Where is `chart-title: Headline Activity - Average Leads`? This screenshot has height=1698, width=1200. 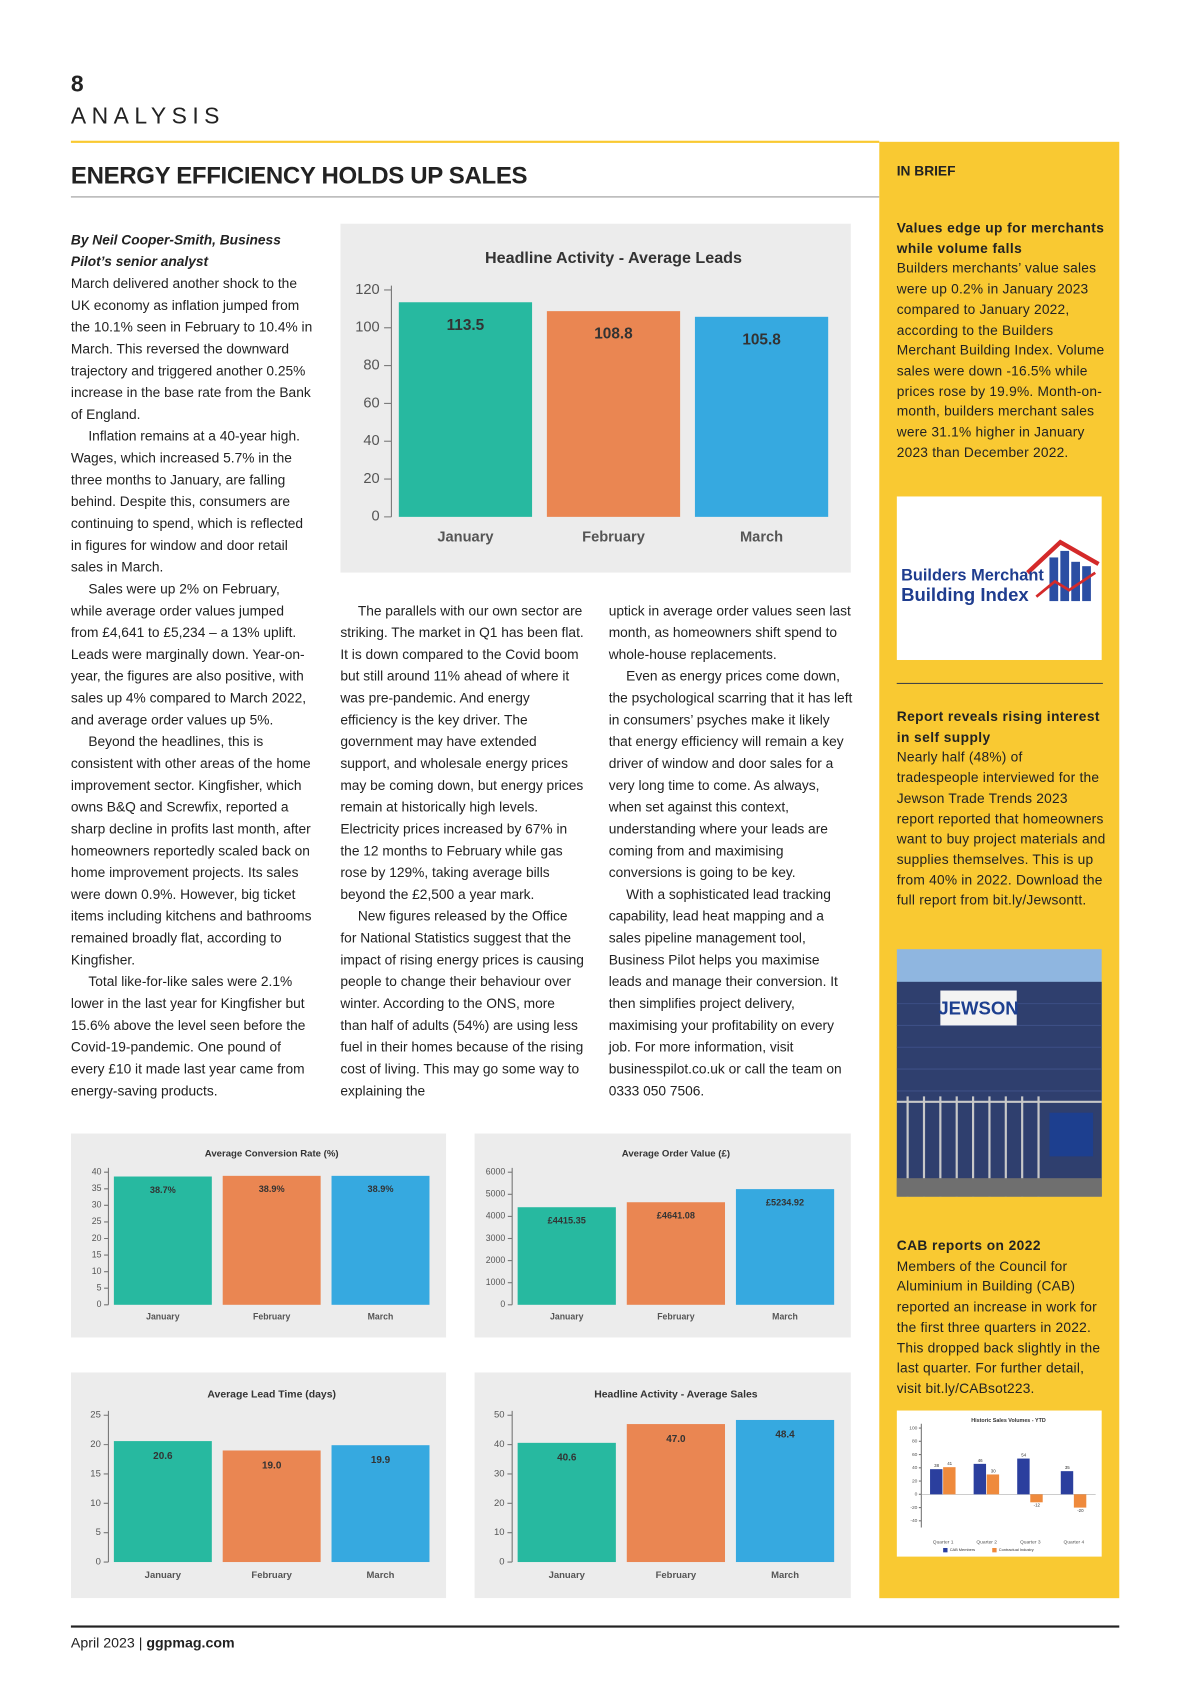
chart-title: Headline Activity - Average Leads is located at coordinates (613, 258).